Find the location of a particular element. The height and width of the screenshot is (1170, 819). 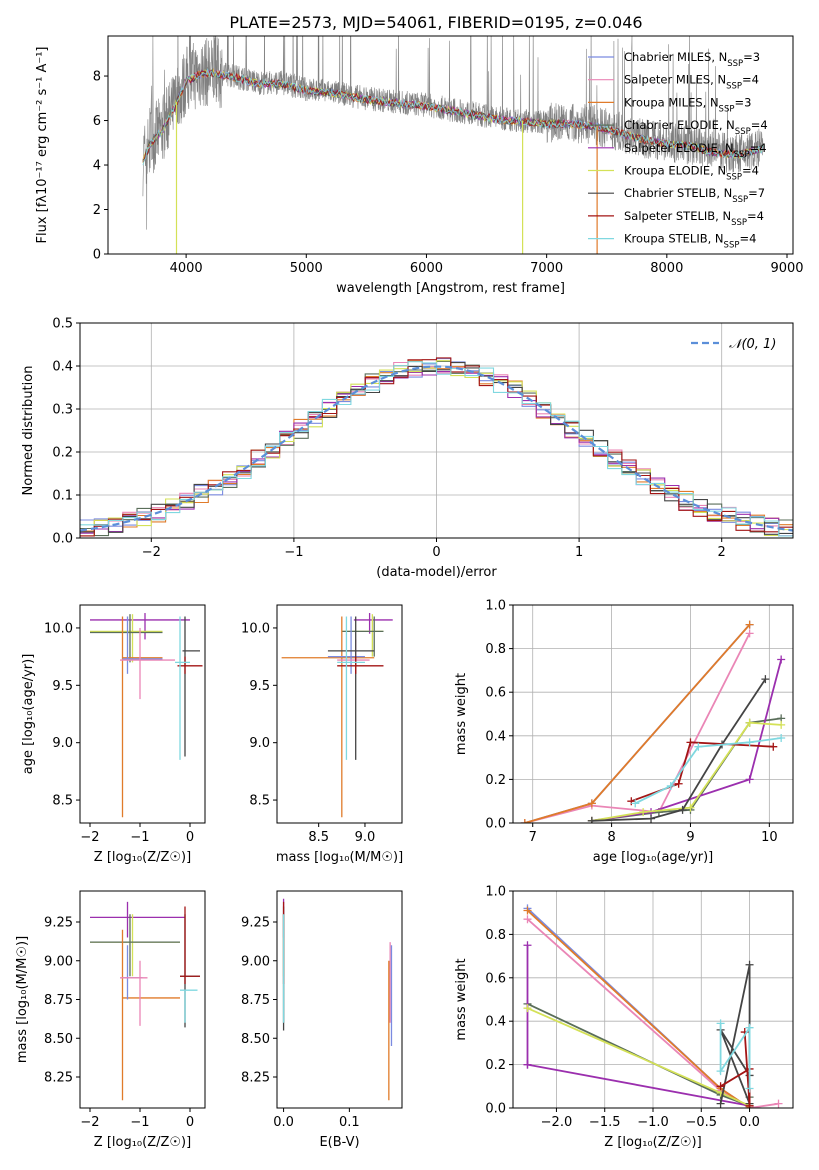

legend-label: 𝒩(0, 1) is located at coordinates (752, 344).